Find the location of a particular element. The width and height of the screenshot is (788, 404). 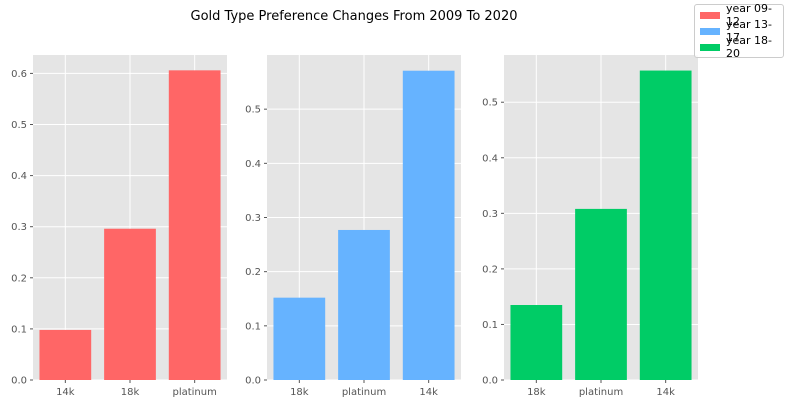

legend-item-1: year 09-12 is located at coordinates (739, 15).